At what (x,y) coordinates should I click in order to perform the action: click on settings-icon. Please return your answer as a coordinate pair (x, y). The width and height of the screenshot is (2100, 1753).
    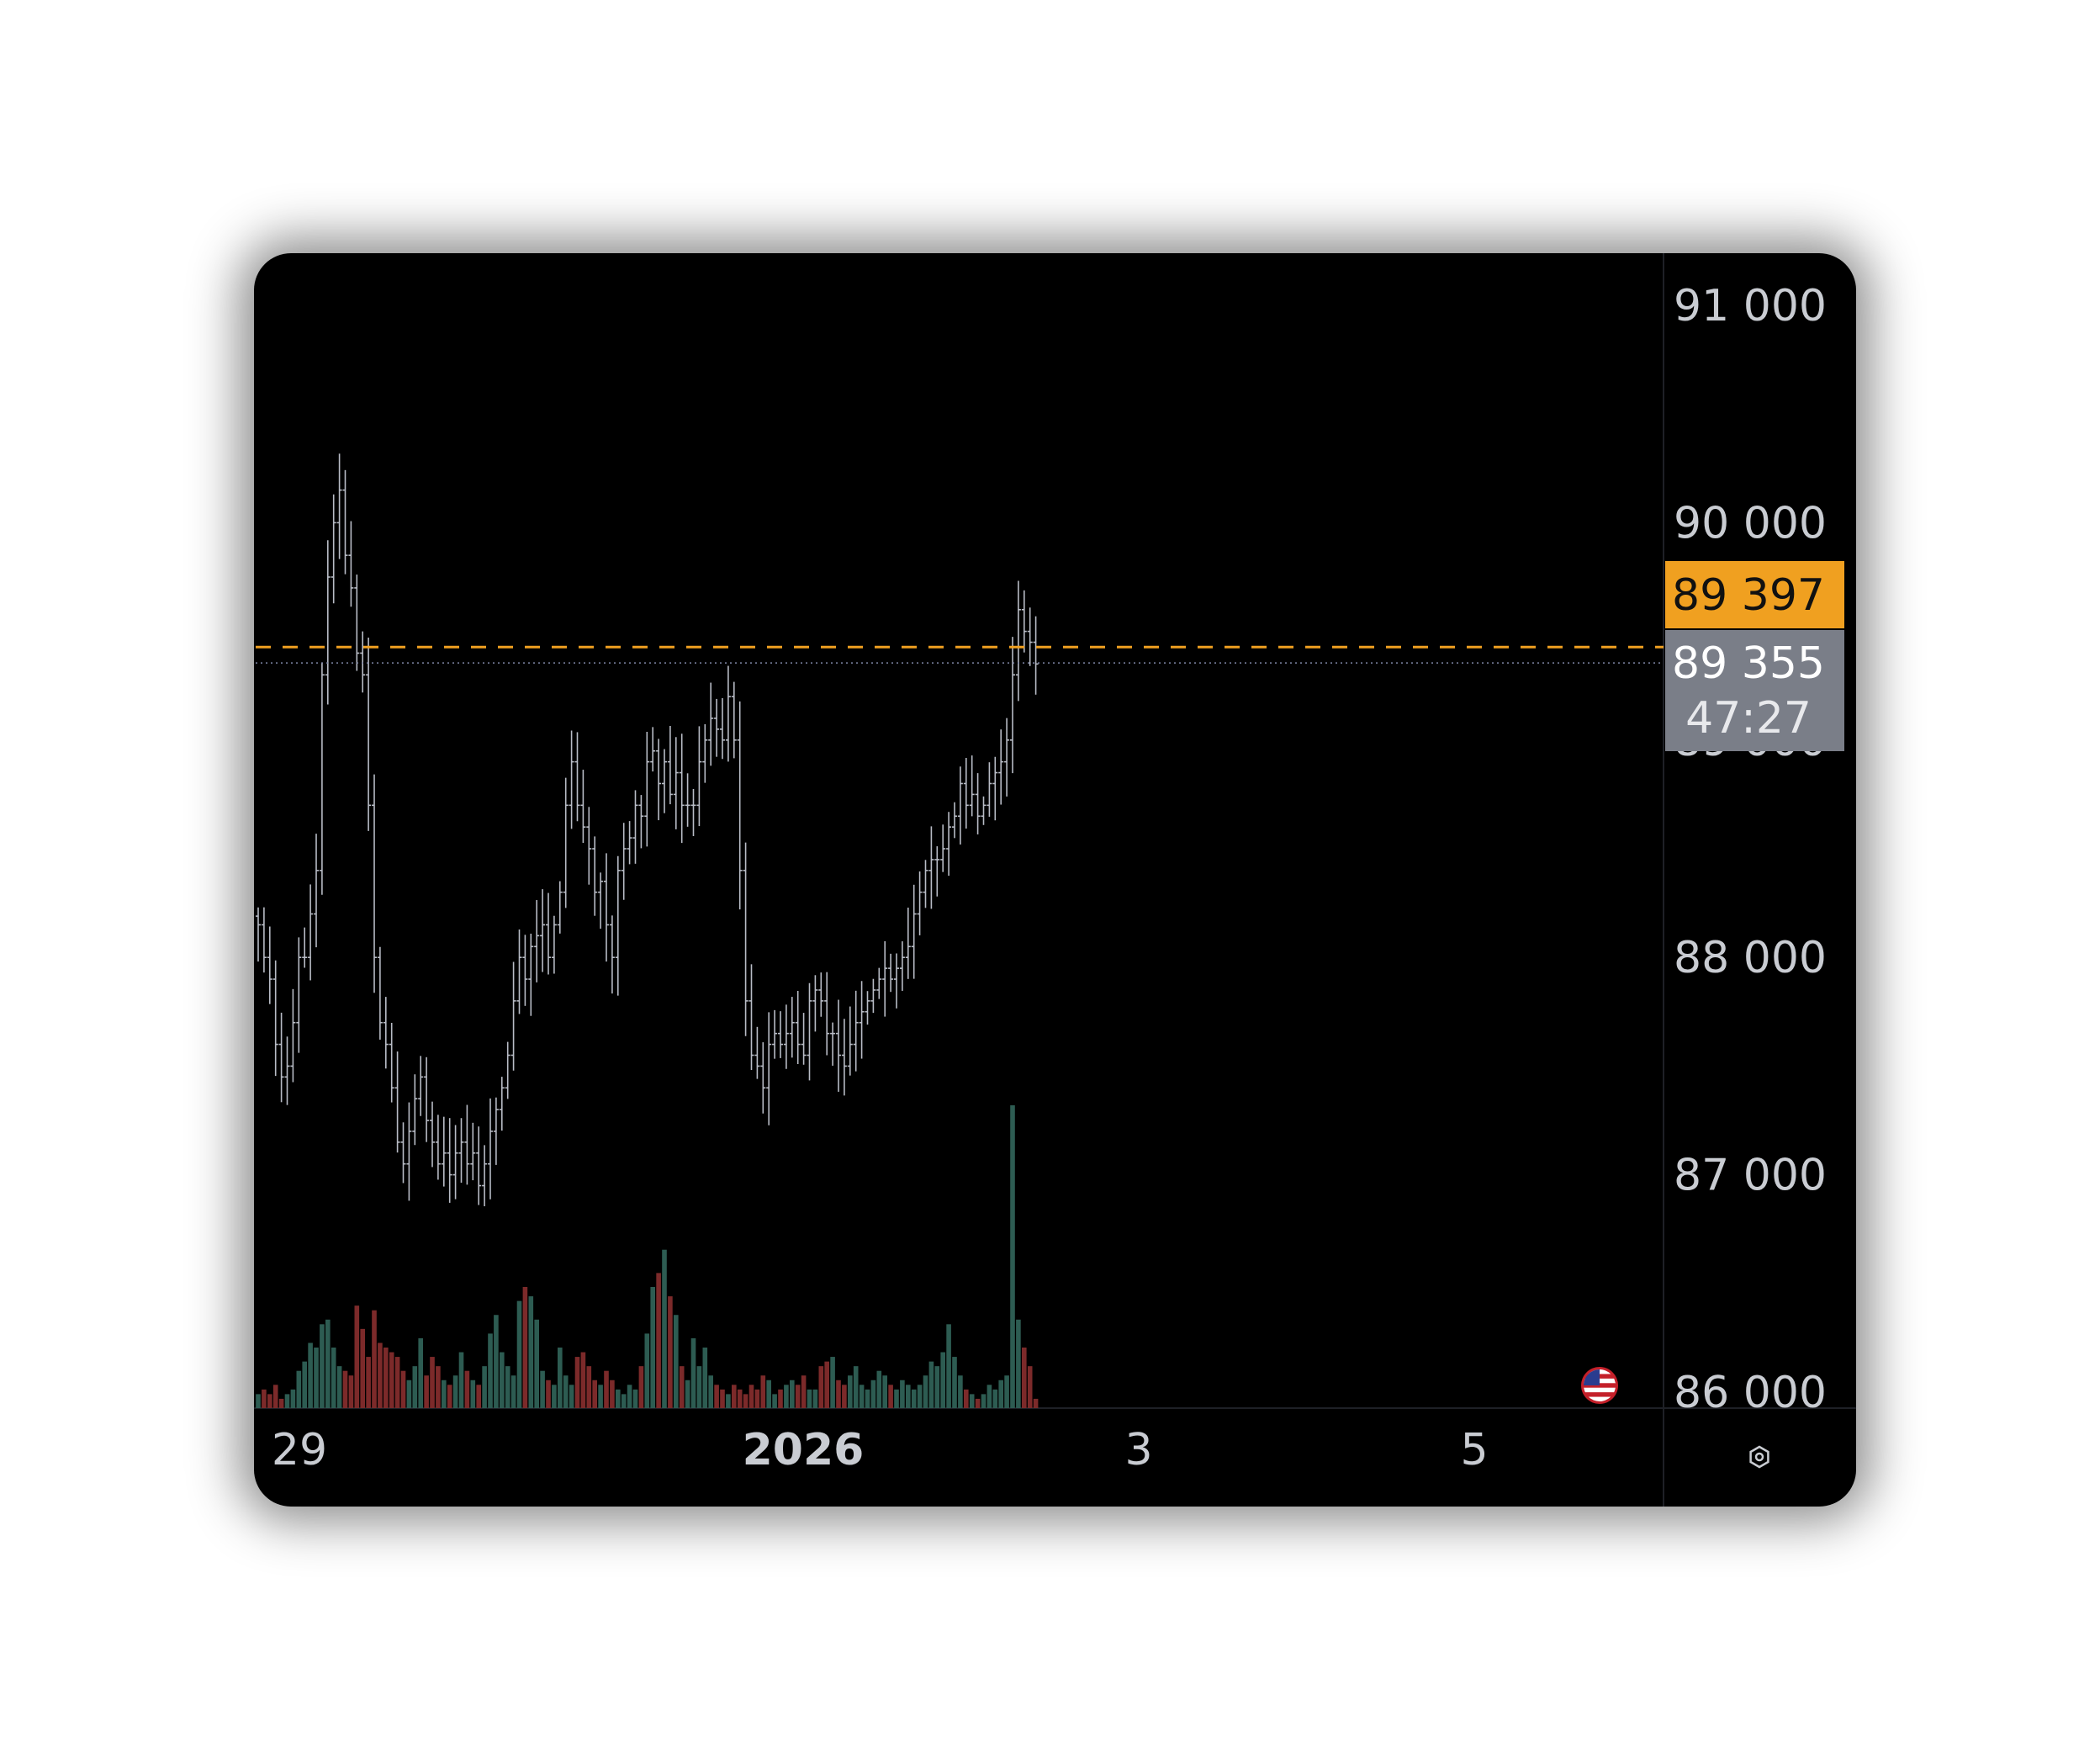
    Looking at the image, I should click on (1759, 1457).